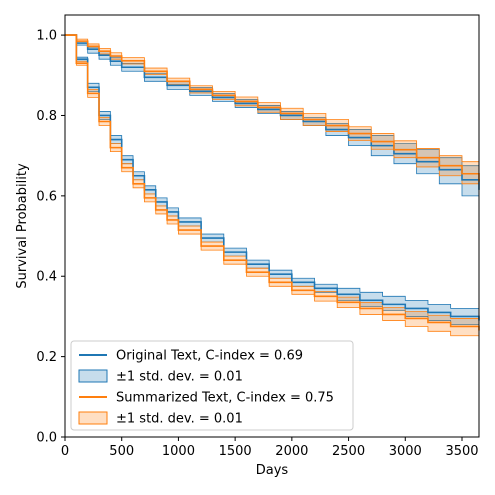 This screenshot has width=495, height=495. What do you see at coordinates (46, 196) in the screenshot?
I see `y-tick-label: 0.6` at bounding box center [46, 196].